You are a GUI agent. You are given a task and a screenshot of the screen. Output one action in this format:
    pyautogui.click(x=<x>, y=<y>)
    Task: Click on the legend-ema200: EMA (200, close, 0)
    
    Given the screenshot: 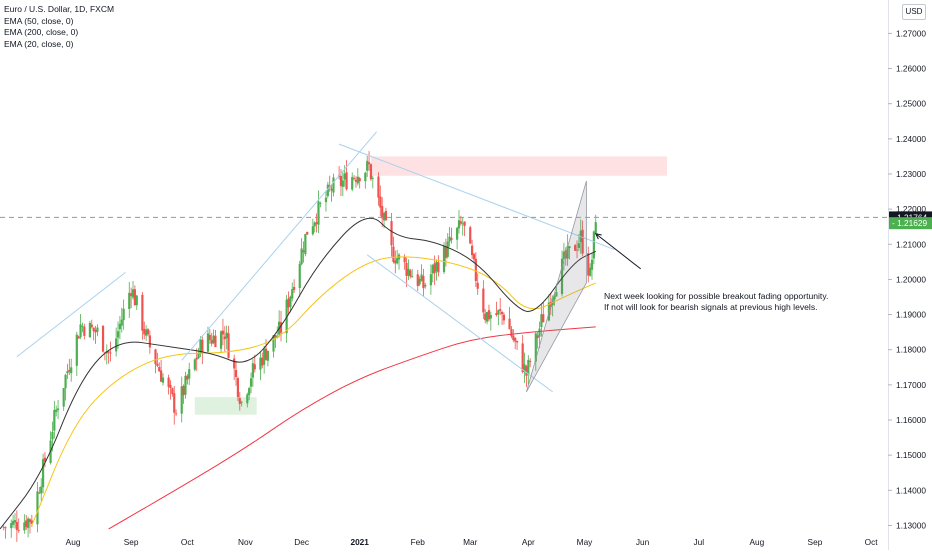 What is the action you would take?
    pyautogui.click(x=41, y=32)
    